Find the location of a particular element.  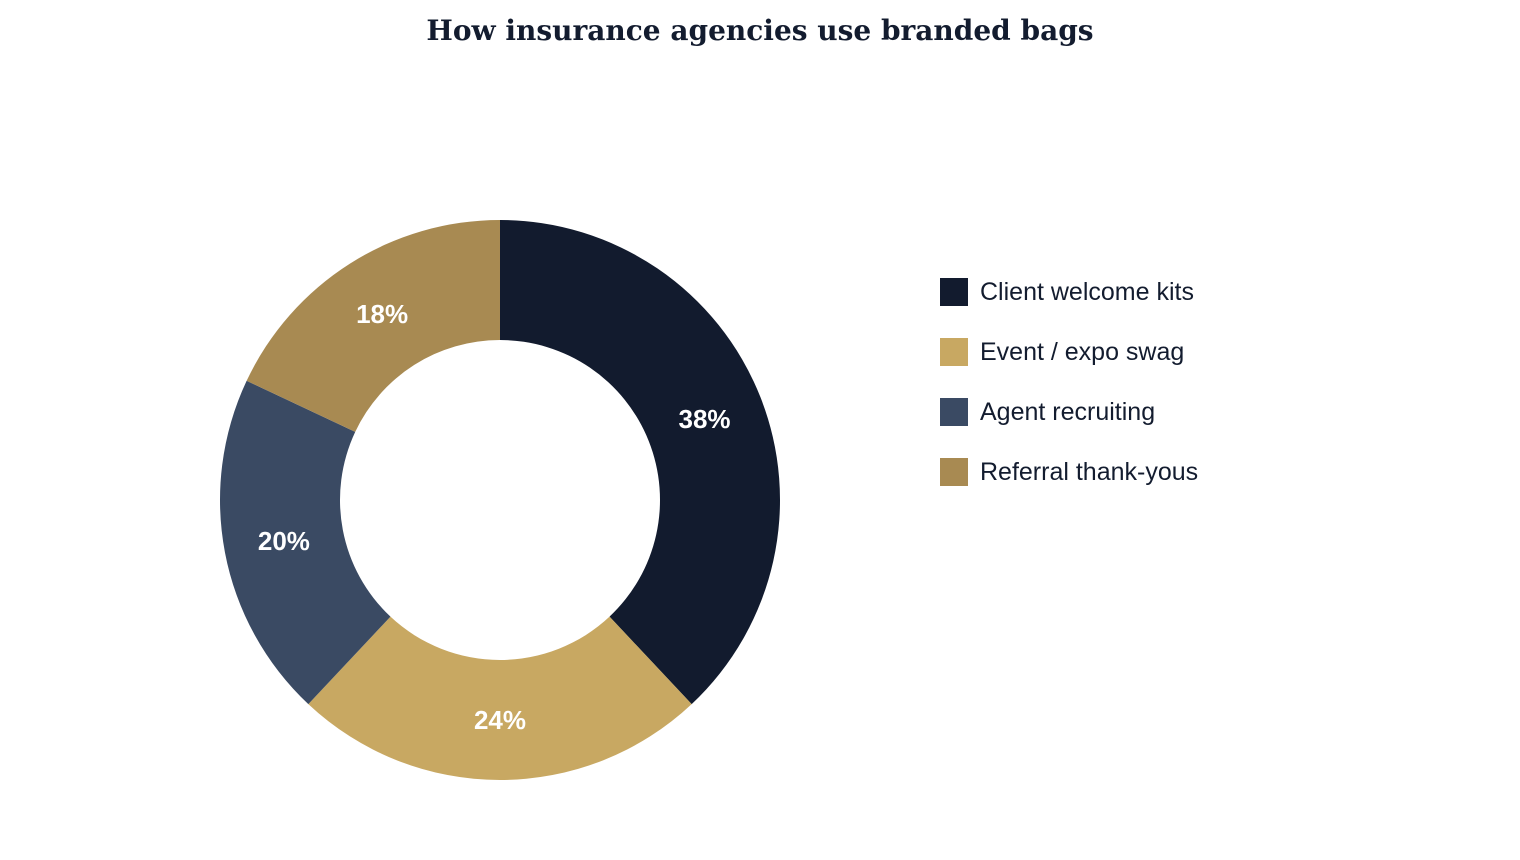

slice-label-agent-recruiting: 20% is located at coordinates (284, 541).